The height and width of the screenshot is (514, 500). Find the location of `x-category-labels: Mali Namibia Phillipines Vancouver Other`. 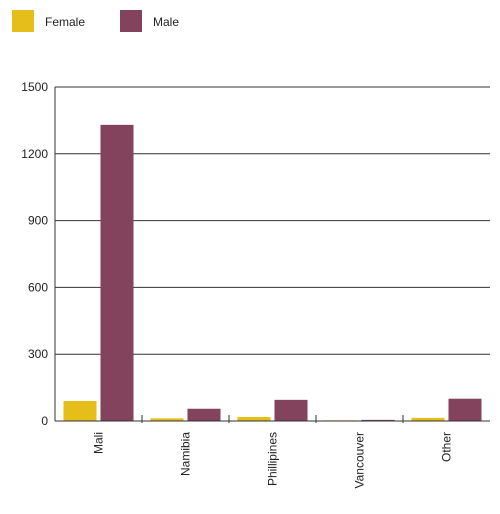

x-category-labels: Mali Namibia Phillipines Vancouver Other is located at coordinates (273, 460).